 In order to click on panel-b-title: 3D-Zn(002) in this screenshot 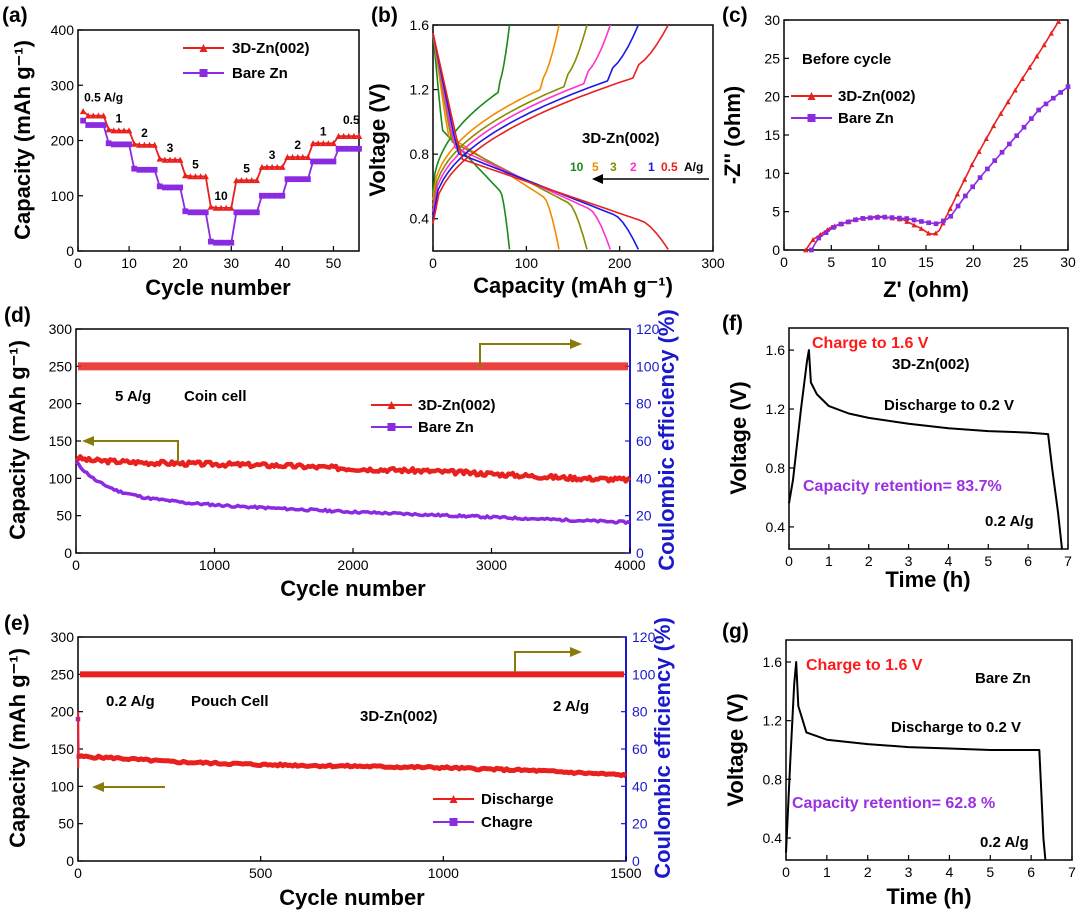, I will do `click(621, 138)`.